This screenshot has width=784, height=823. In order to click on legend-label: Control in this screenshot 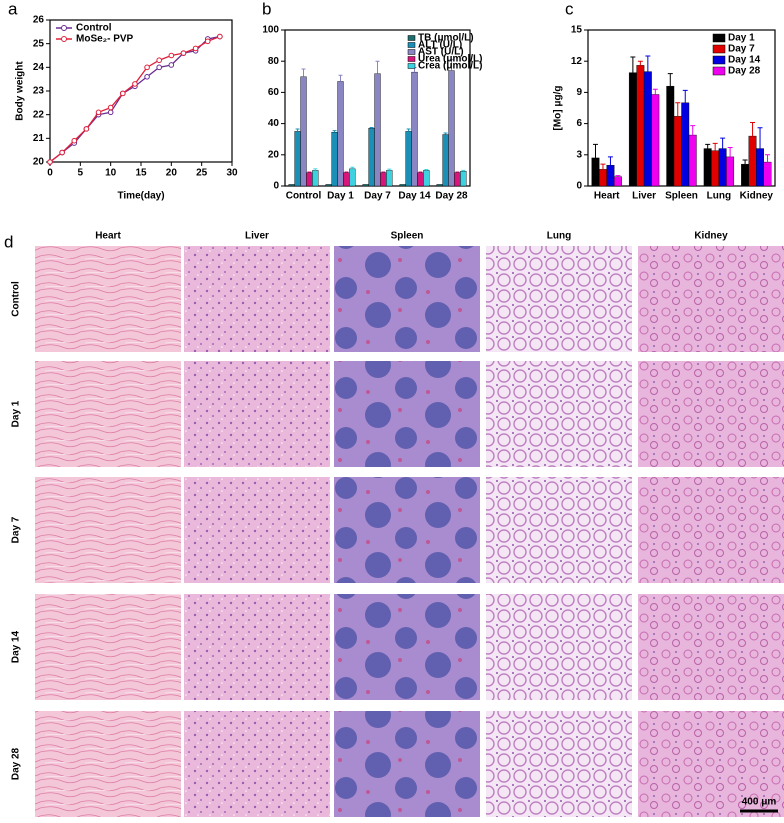, I will do `click(94, 28)`.